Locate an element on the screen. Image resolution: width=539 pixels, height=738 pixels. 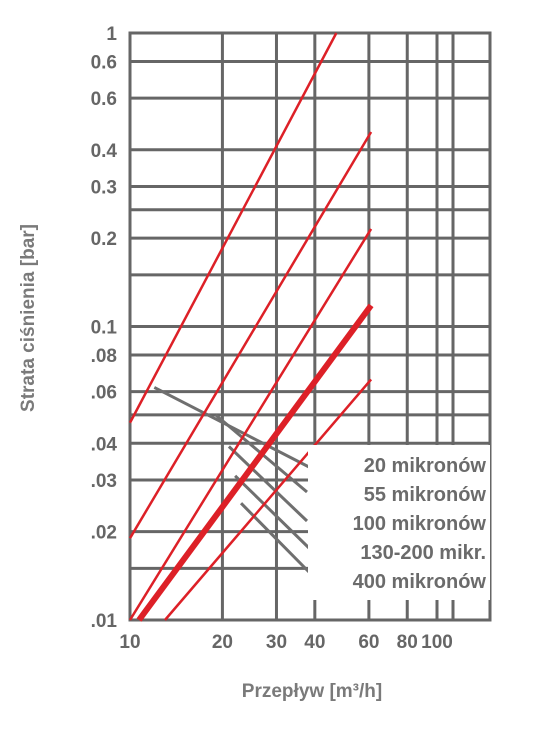
legend-background is located at coordinates (399, 522).